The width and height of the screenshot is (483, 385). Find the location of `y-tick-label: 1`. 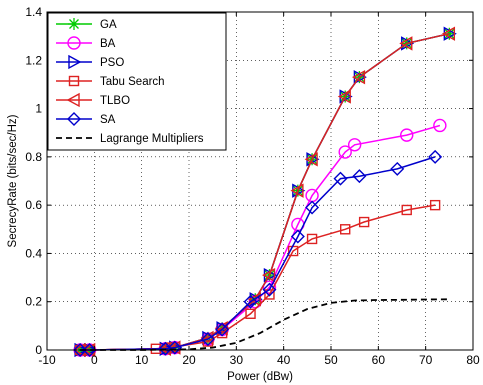

y-tick-label: 1 is located at coordinates (38, 109).